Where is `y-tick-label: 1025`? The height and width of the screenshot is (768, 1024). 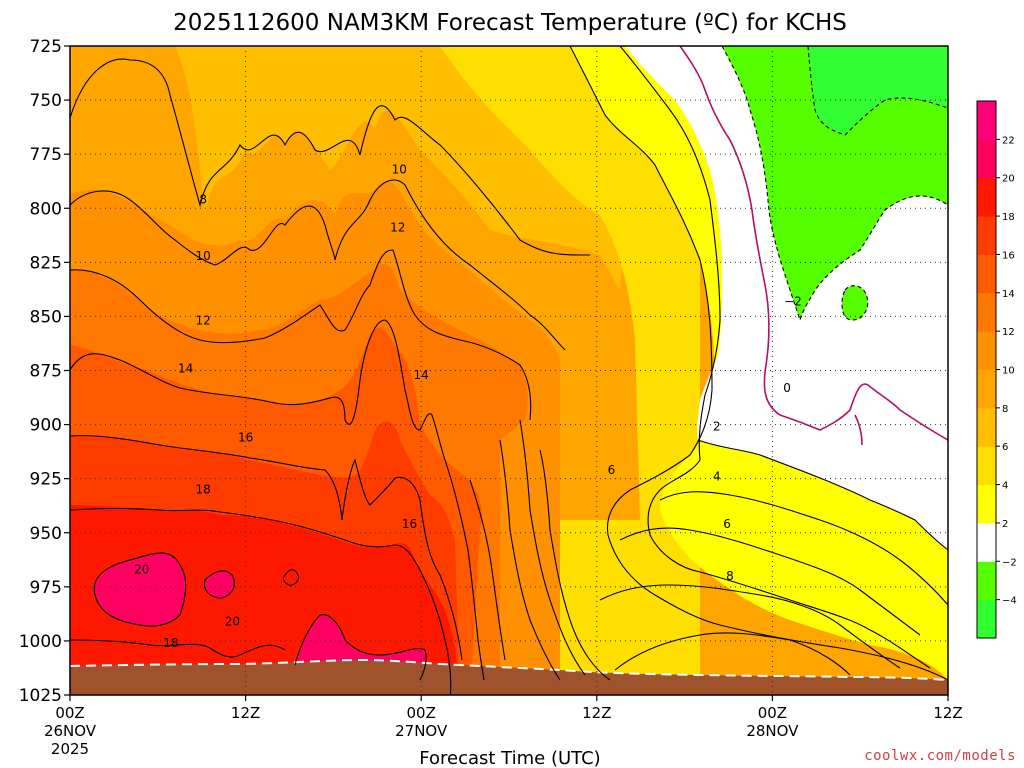
y-tick-label: 1025 is located at coordinates (40, 696).